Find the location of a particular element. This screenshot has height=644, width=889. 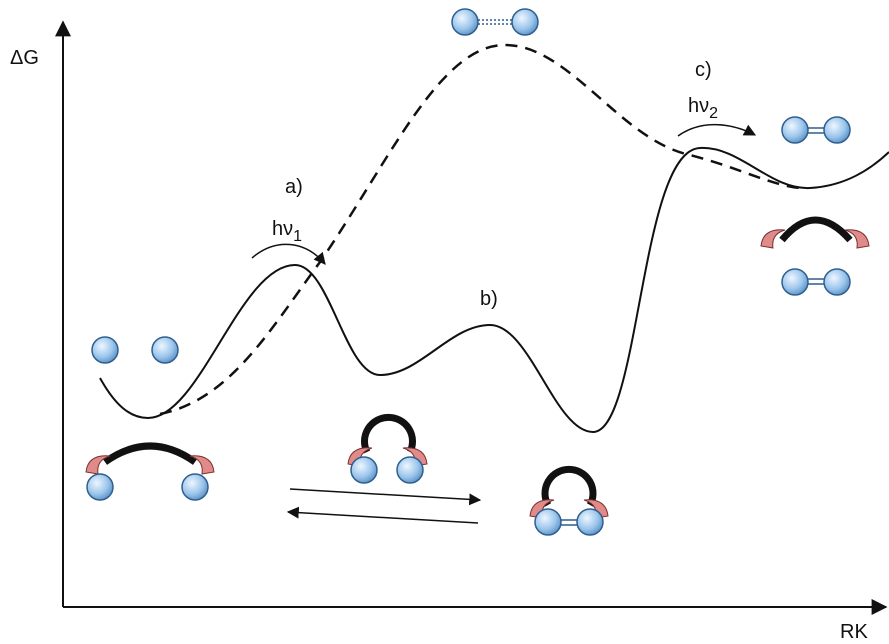

hv2: hν2 is located at coordinates (703, 108).